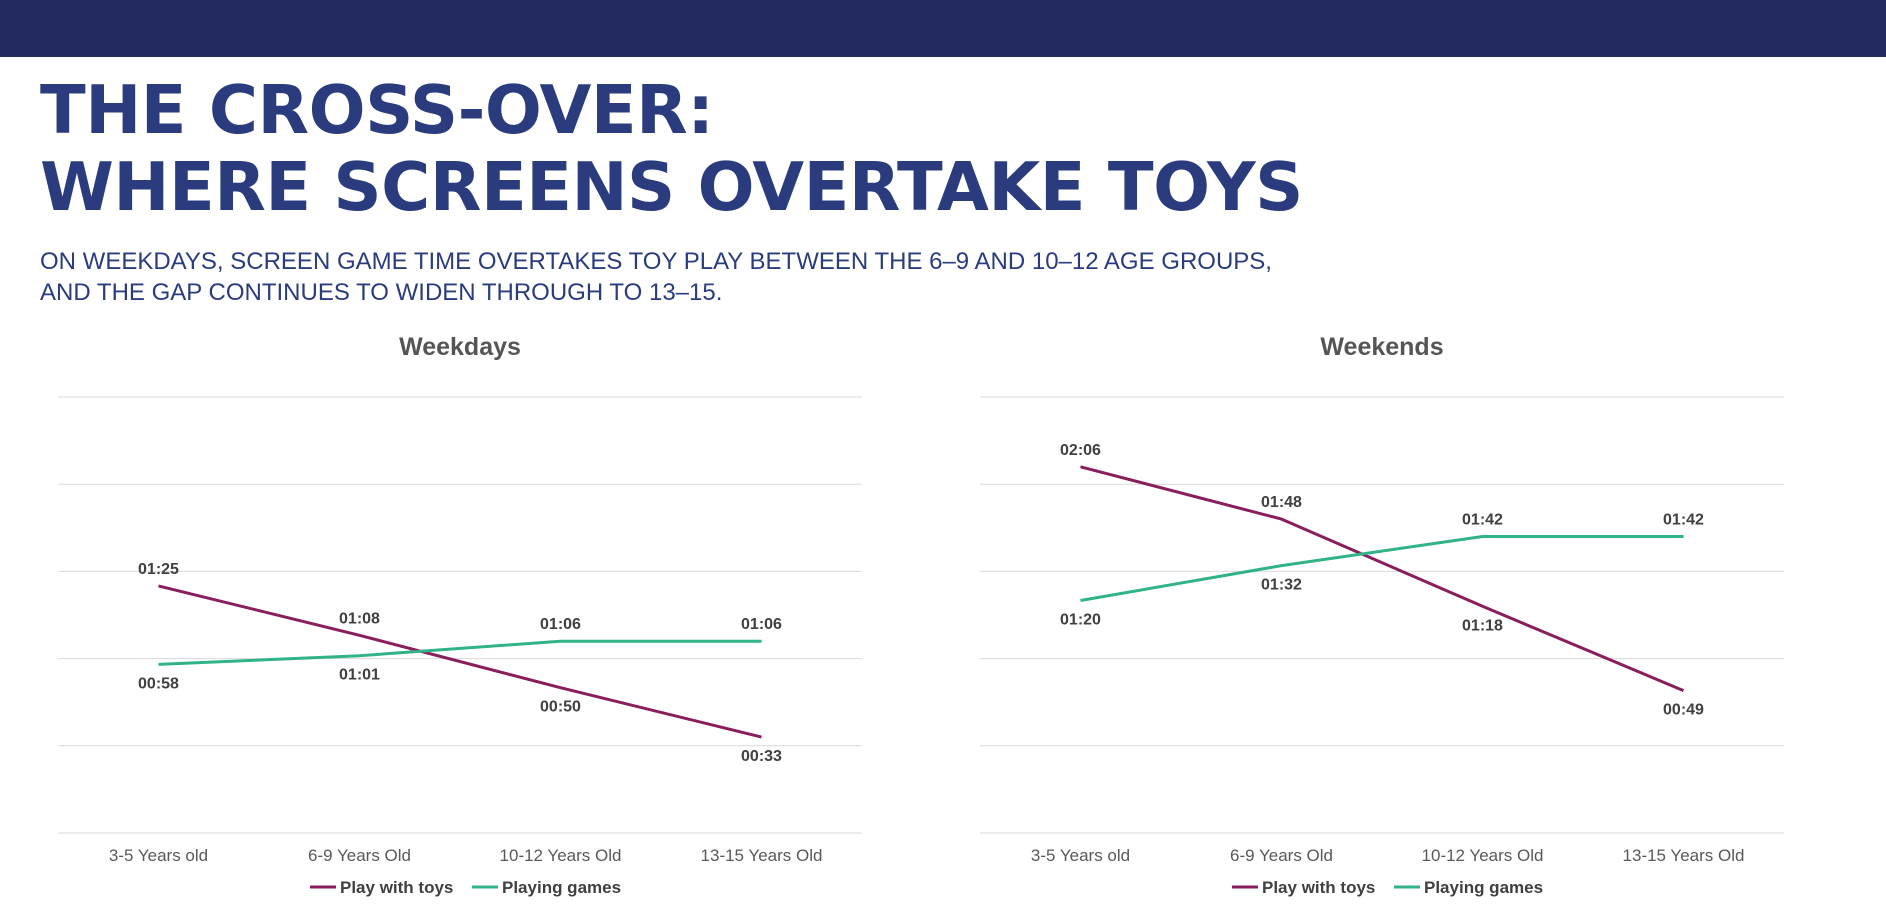 The height and width of the screenshot is (921, 1886). I want to click on weekdays-toys-data-label: 00:50, so click(560, 707).